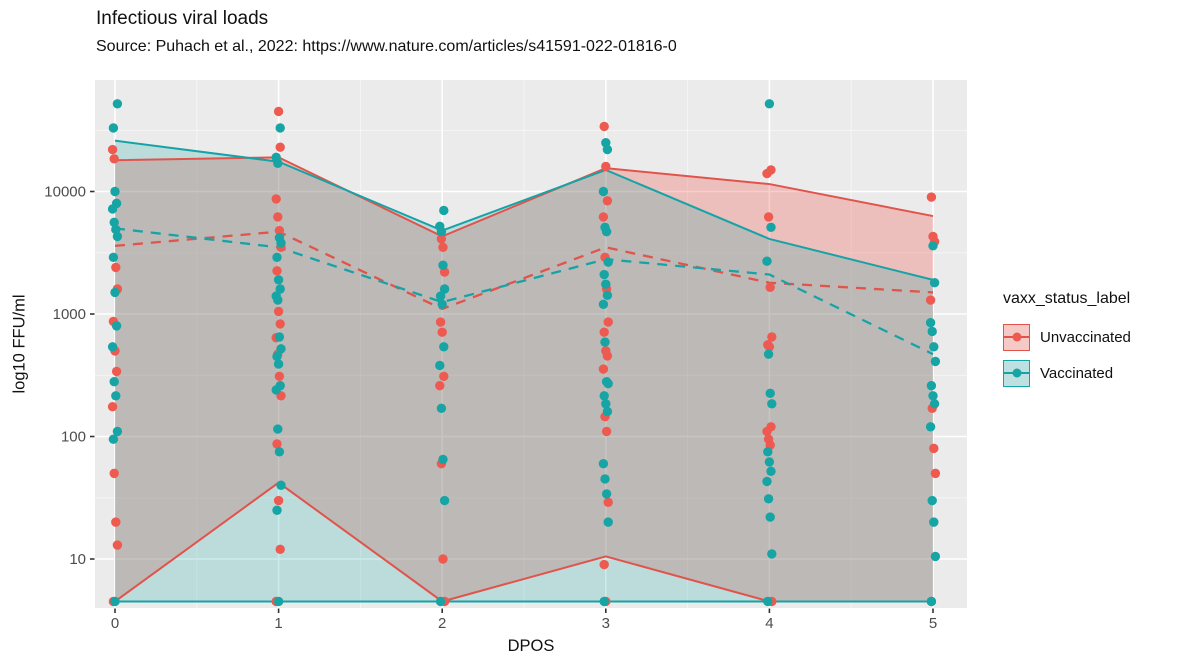  What do you see at coordinates (933, 623) in the screenshot?
I see `x-tick-label: 5` at bounding box center [933, 623].